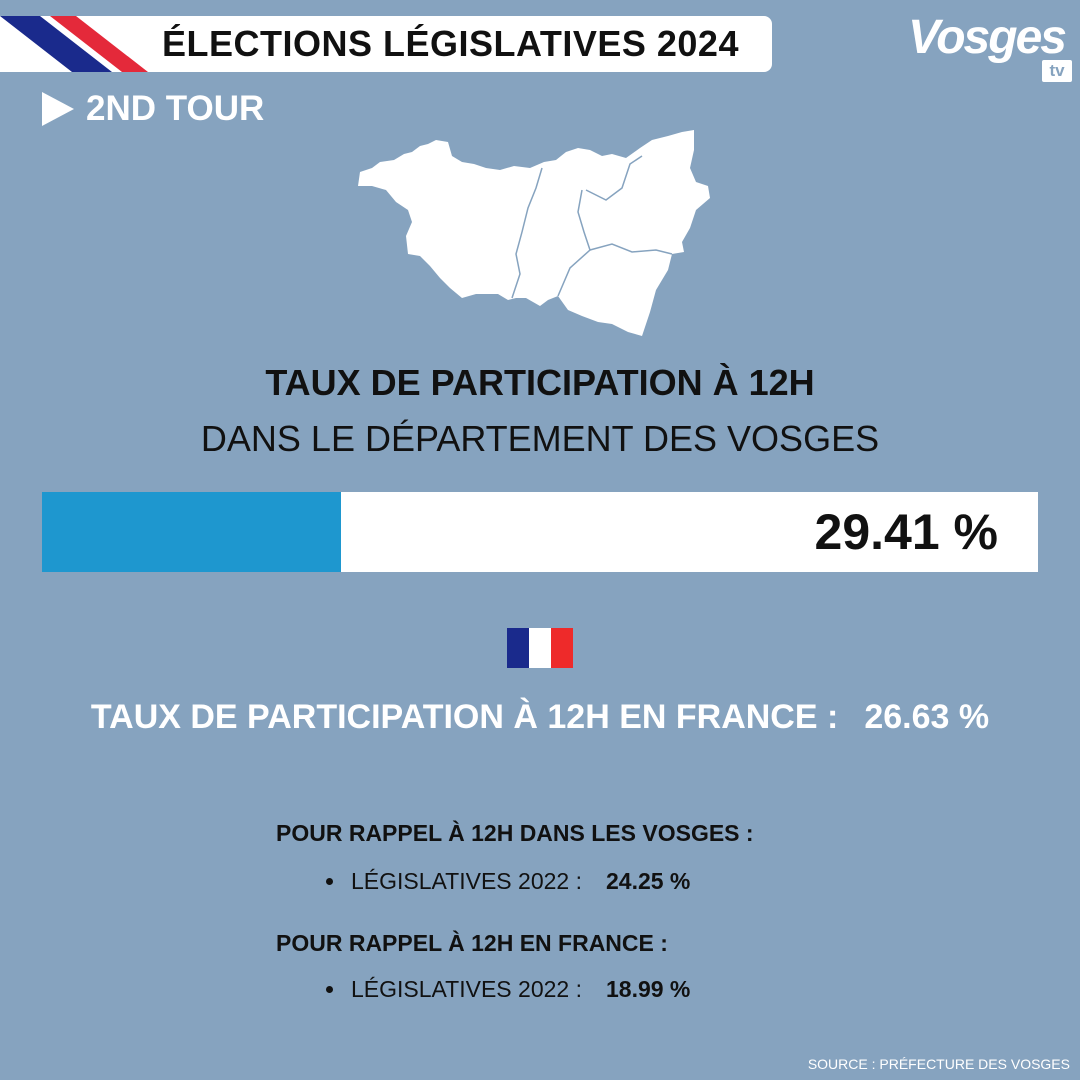  What do you see at coordinates (648, 881) in the screenshot?
I see `reminder-vosges-value: 24.25 %` at bounding box center [648, 881].